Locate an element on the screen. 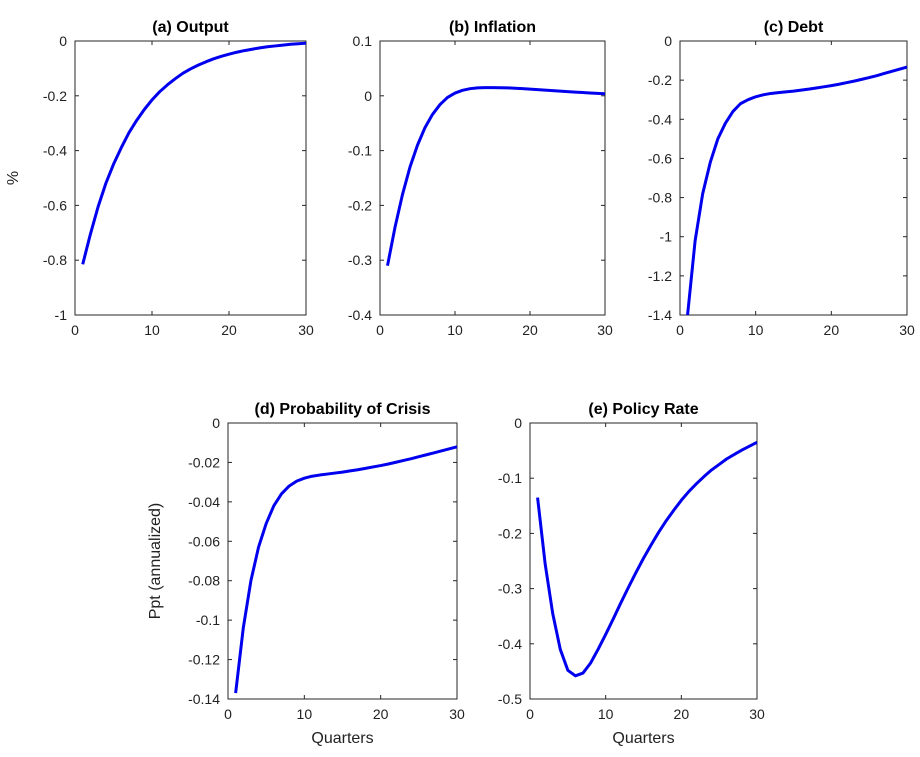  y-tick-label: -0.5 is located at coordinates (510, 699).